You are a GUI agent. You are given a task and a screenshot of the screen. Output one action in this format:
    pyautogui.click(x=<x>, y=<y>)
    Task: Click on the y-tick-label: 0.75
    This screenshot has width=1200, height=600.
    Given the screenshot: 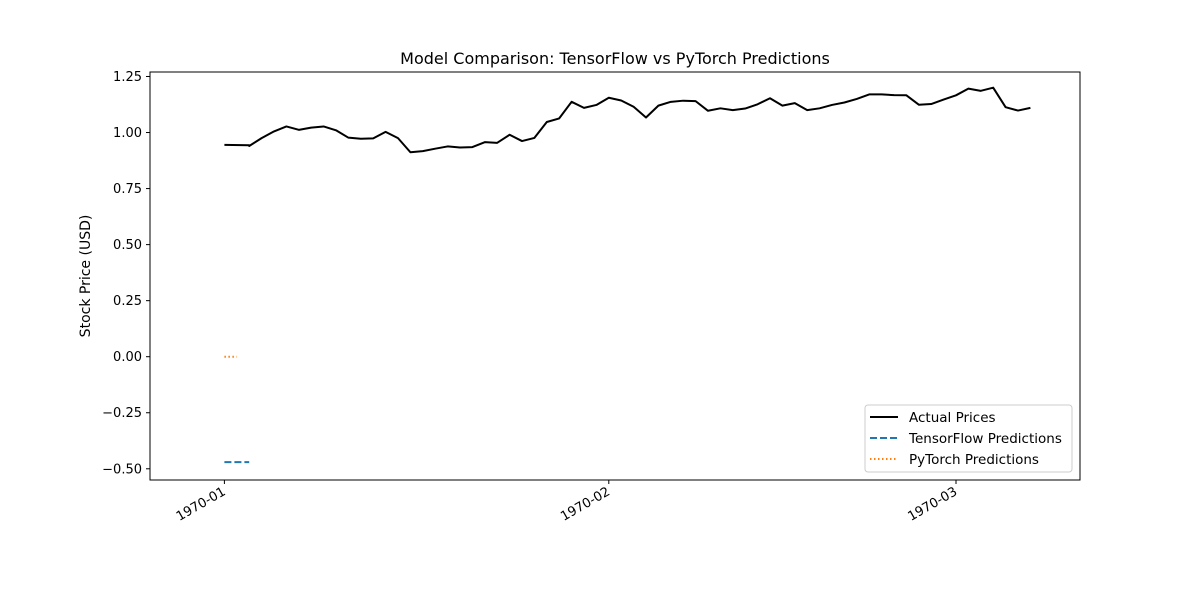 What is the action you would take?
    pyautogui.click(x=127, y=189)
    